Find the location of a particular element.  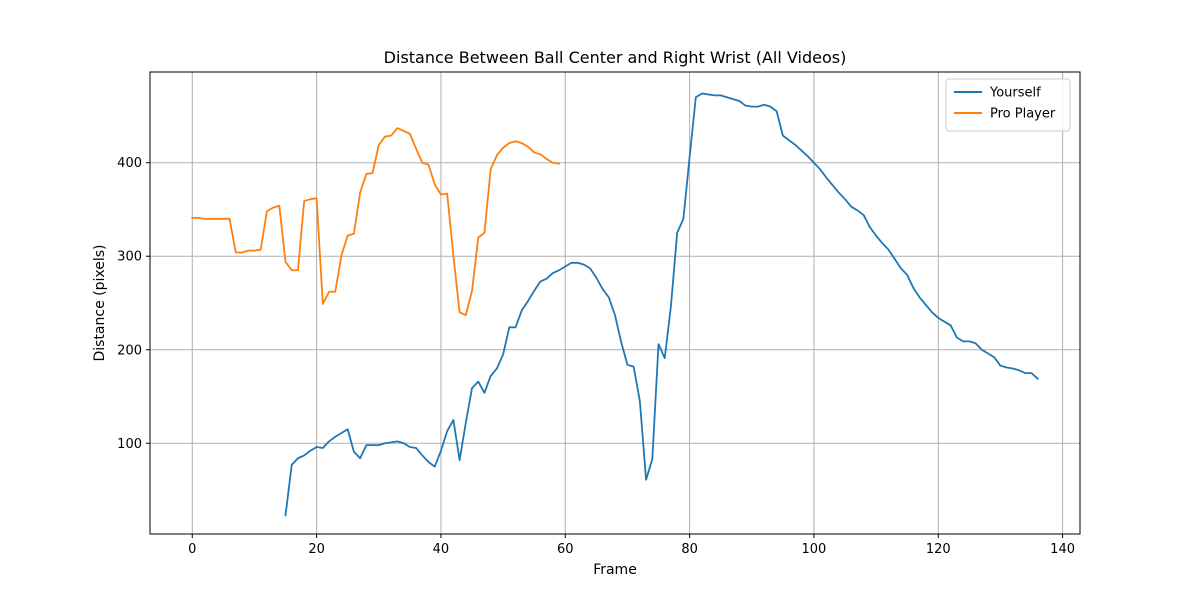

y-axis-label: Distance (pixels) is located at coordinates (100, 302).